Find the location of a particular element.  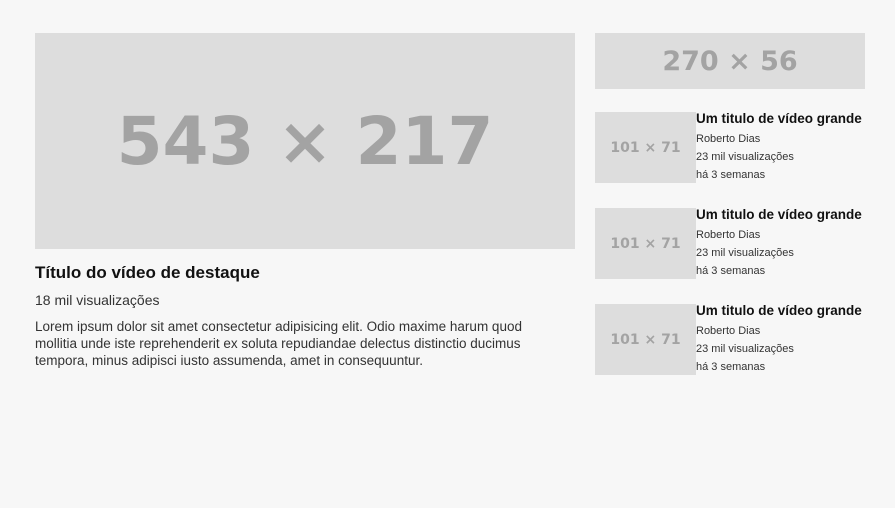

sidebar-banner-label: 270 × 56 is located at coordinates (730, 61).